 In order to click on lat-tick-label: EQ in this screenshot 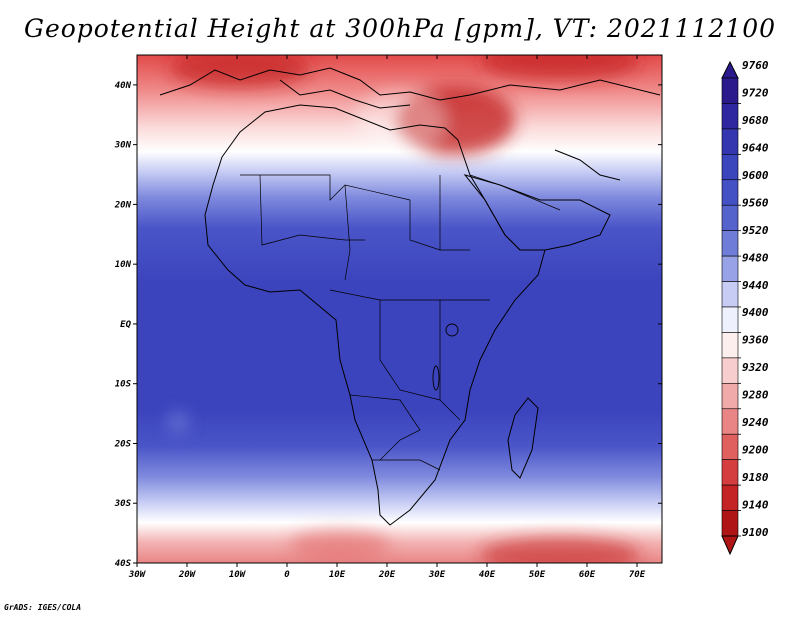, I will do `click(125, 325)`.